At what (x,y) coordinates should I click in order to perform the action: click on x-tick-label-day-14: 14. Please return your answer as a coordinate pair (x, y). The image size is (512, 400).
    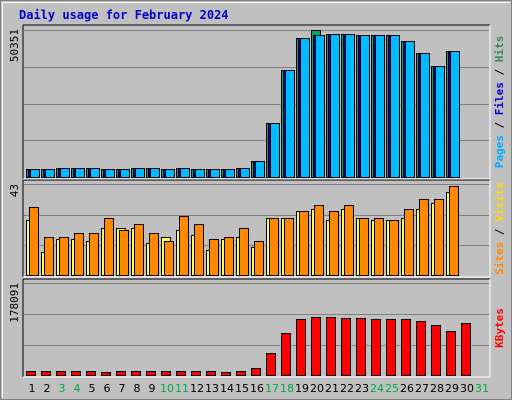
    Looking at the image, I should click on (227, 388).